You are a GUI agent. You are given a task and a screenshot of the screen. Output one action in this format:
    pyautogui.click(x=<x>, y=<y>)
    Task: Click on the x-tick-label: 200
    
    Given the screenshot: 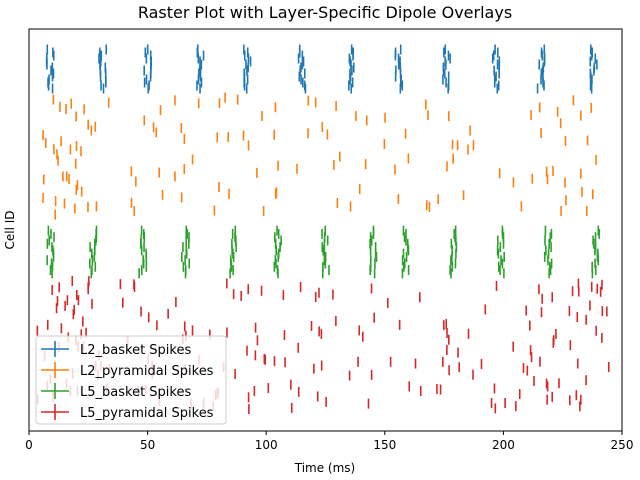 What is the action you would take?
    pyautogui.click(x=503, y=445)
    